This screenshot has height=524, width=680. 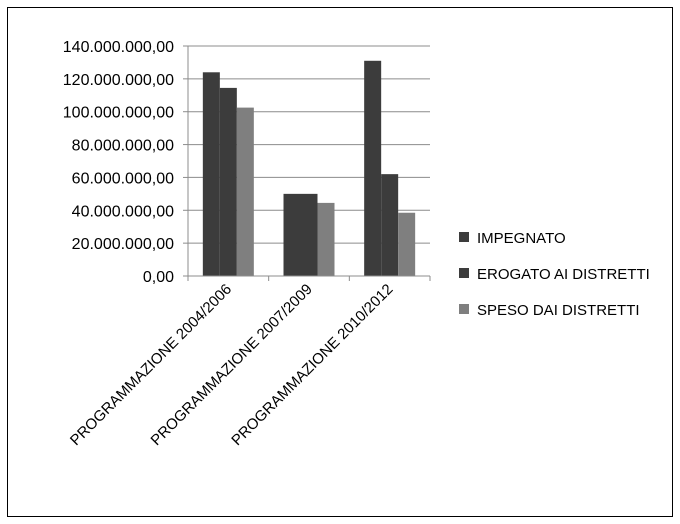 What do you see at coordinates (123, 146) in the screenshot?
I see `y-tick-label: 80.000.000,00` at bounding box center [123, 146].